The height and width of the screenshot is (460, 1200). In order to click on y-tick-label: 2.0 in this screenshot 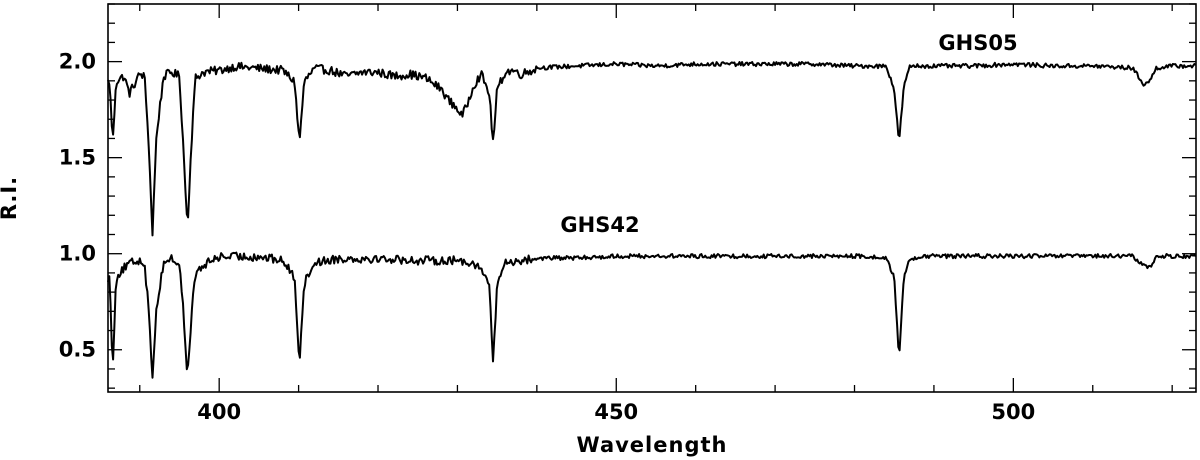, I will do `click(77, 62)`.